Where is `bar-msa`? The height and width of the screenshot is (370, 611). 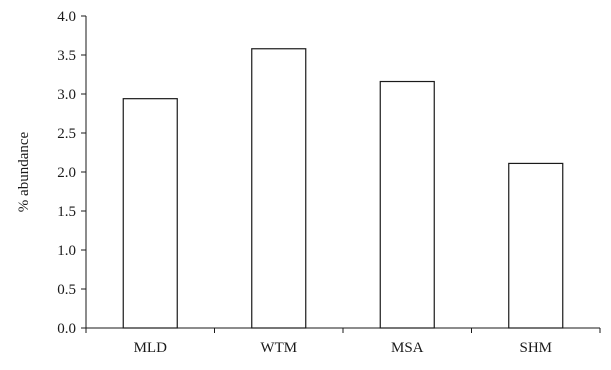 bar-msa is located at coordinates (407, 204).